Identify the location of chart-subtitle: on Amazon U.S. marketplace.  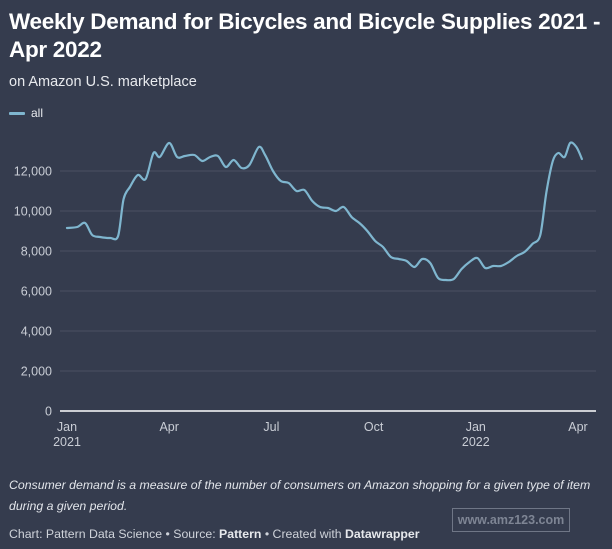
(103, 82).